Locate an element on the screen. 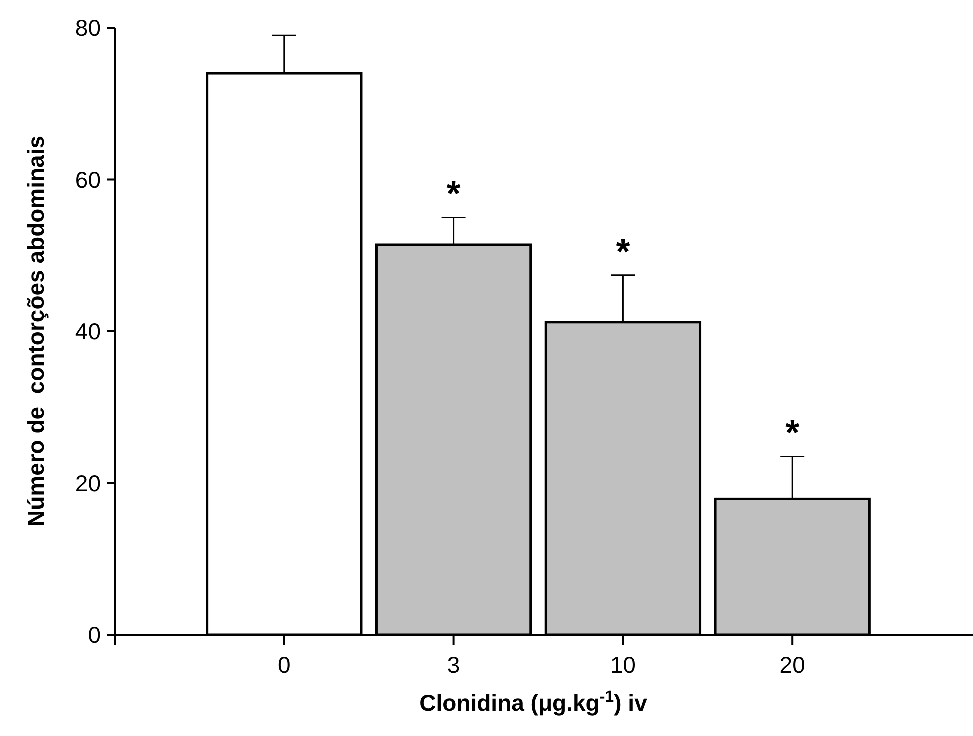 The image size is (973, 736). y-tick-label: 60 is located at coordinates (88, 179).